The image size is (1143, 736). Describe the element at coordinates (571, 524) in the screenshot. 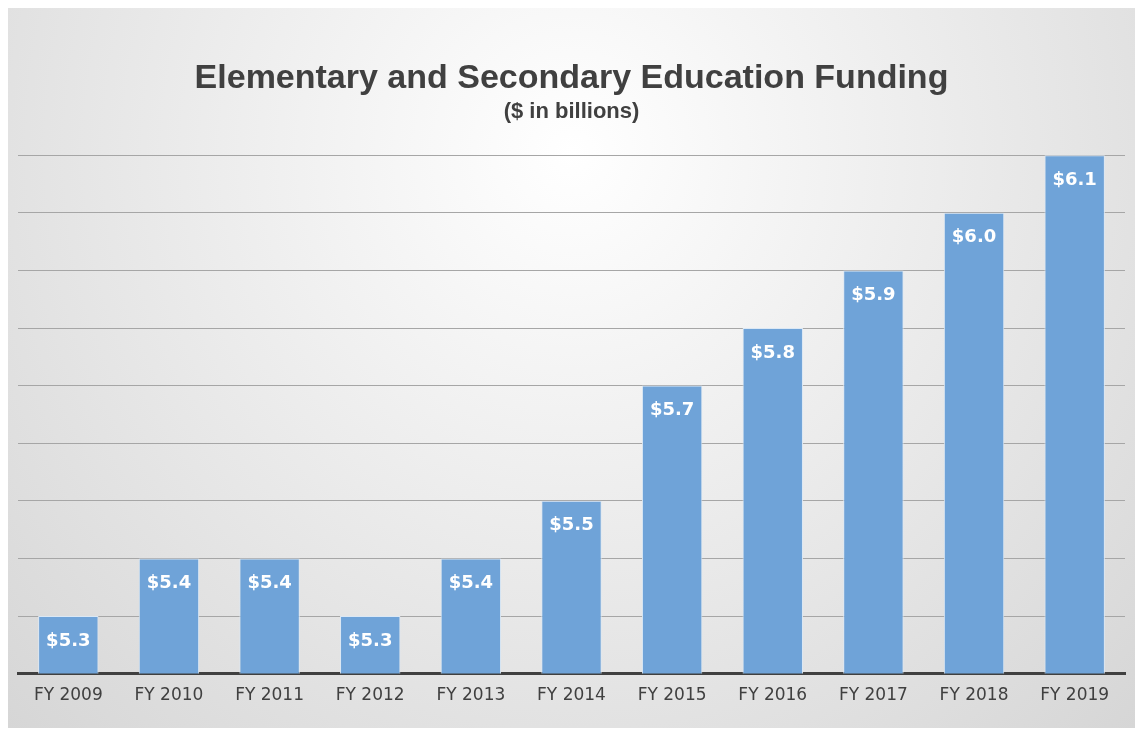

I see `data-label: $5.5` at that location.